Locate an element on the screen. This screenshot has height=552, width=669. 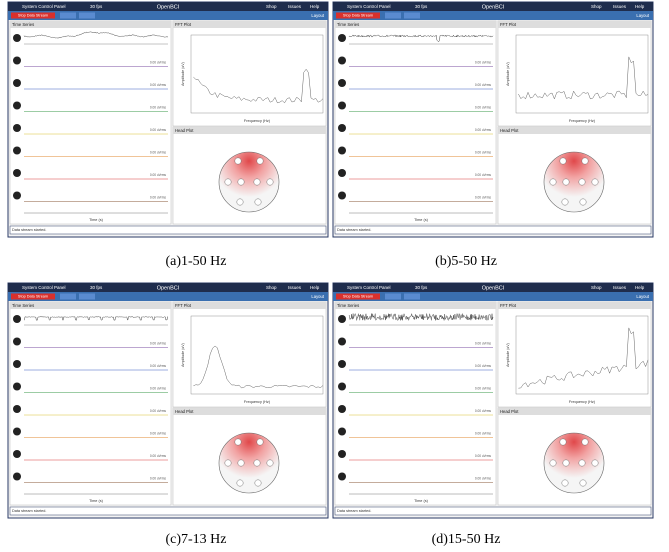
caption: (a)1-50 Hz is located at coordinates (195, 261).